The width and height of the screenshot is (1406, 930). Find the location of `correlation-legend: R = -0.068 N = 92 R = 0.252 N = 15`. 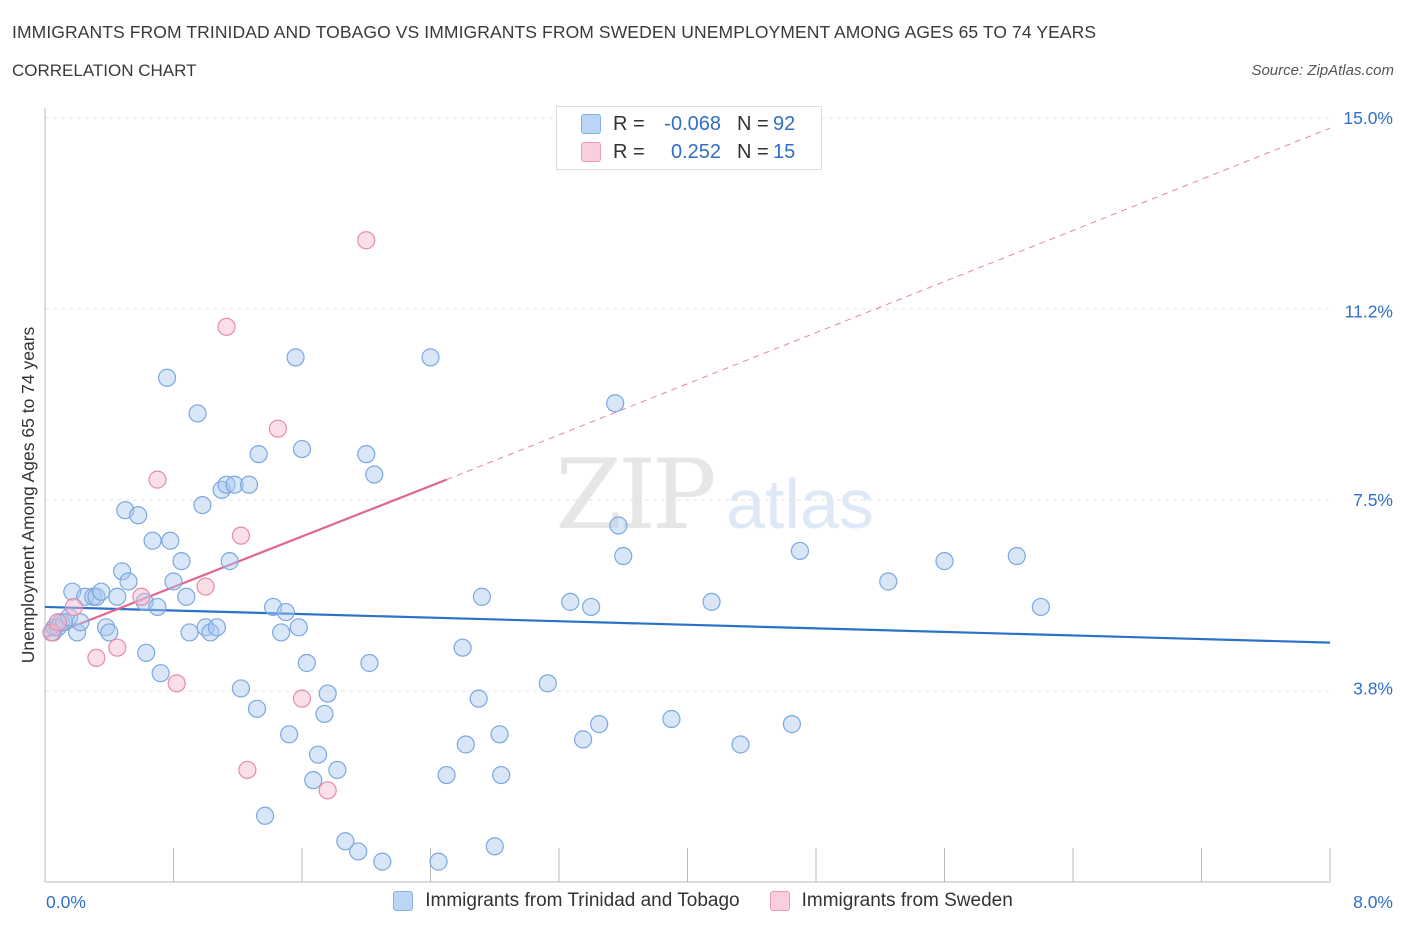

correlation-legend: R = -0.068 N = 92 R = 0.252 N = 15 is located at coordinates (689, 138).